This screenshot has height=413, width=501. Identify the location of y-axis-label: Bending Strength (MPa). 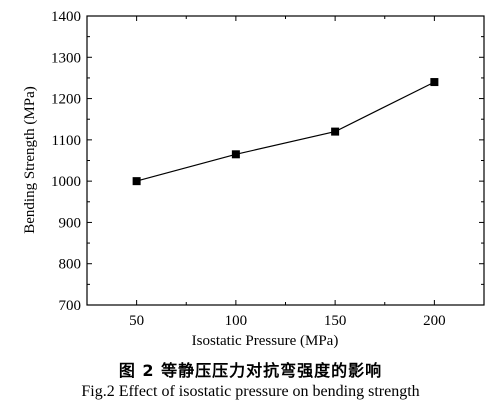
(30, 160).